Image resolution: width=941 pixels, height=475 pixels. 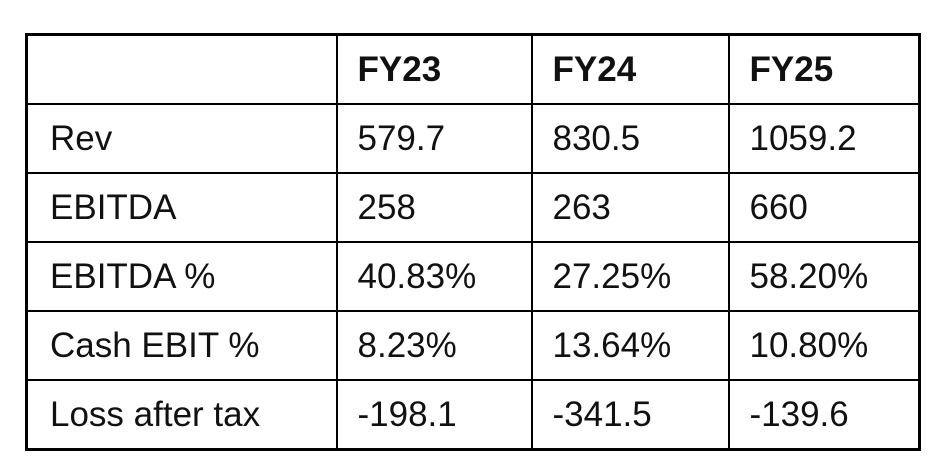 I want to click on corner-cell, so click(x=181, y=69).